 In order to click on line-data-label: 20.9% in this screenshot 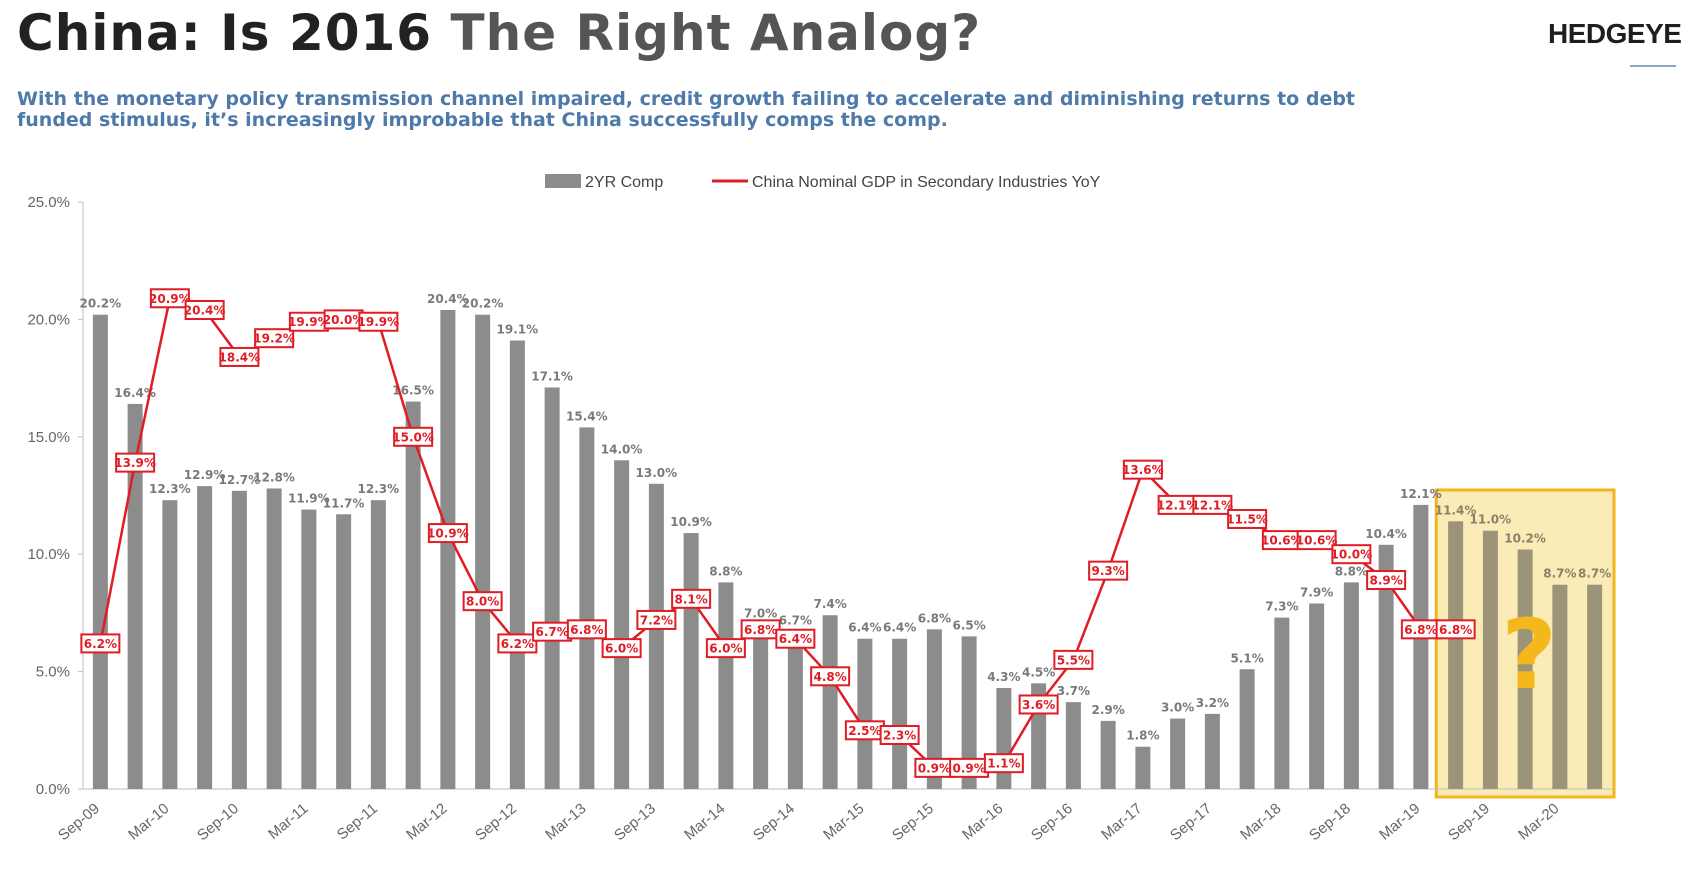, I will do `click(170, 299)`.